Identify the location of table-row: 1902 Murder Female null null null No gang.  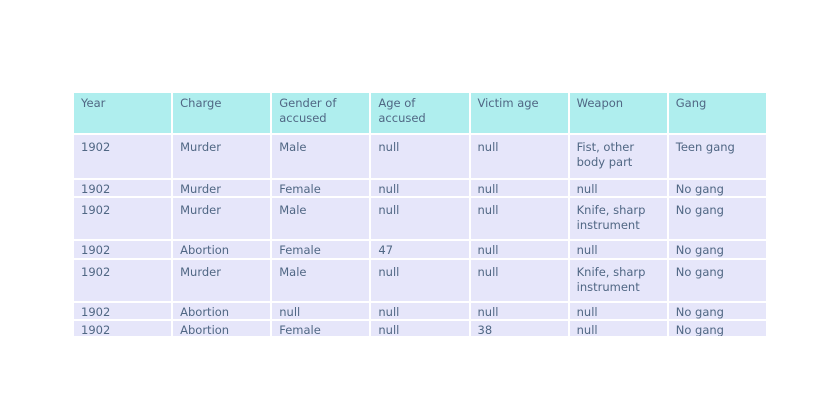
(420, 188).